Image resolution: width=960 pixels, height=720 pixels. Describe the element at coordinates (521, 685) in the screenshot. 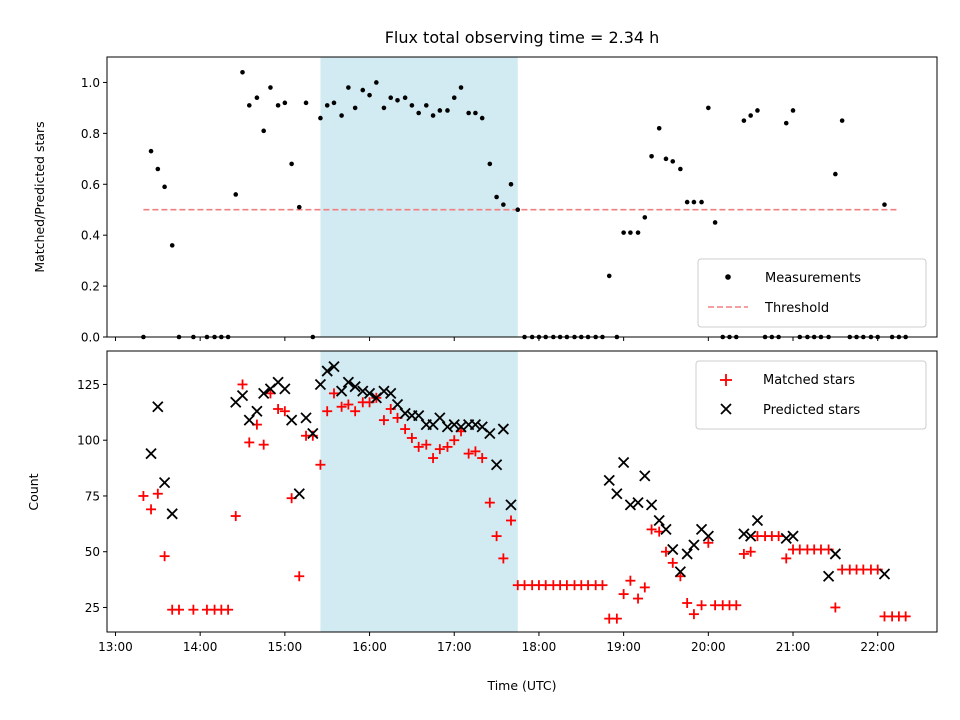

I see `x-axis-label: Time (UTC)` at that location.